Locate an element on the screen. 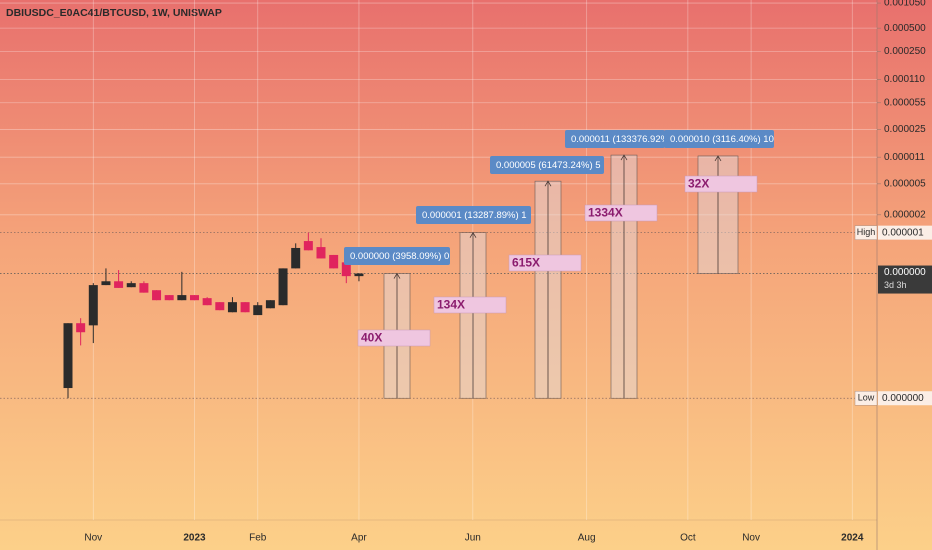 The image size is (932, 550). x-tick-label: Jun is located at coordinates (473, 538).